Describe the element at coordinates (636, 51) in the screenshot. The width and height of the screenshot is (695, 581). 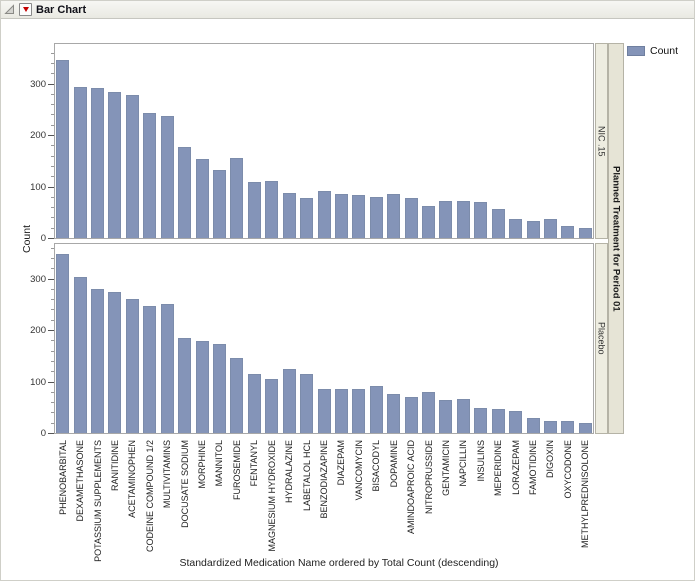
I see `legend-count-swatch` at that location.